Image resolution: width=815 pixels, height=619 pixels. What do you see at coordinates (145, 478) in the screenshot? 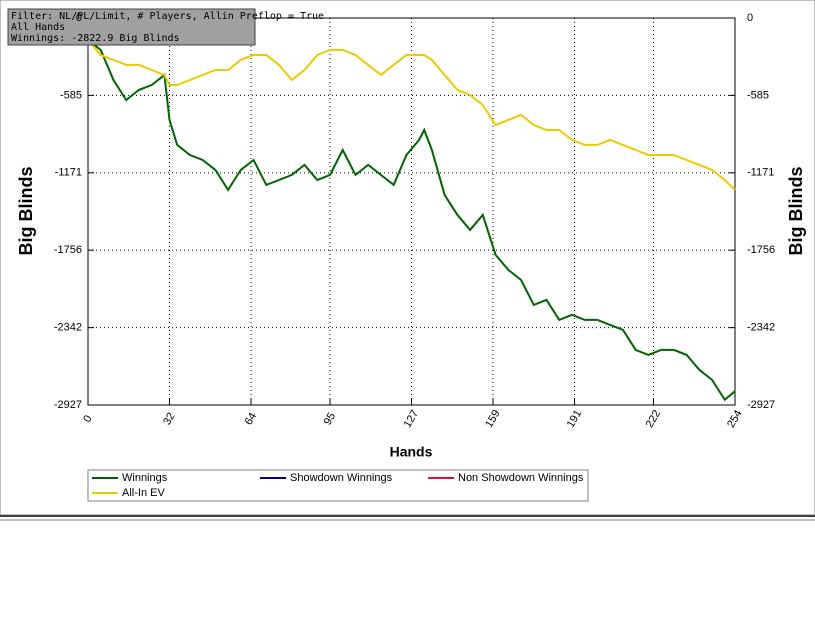
I see `legend-label: Winnings` at bounding box center [145, 478].